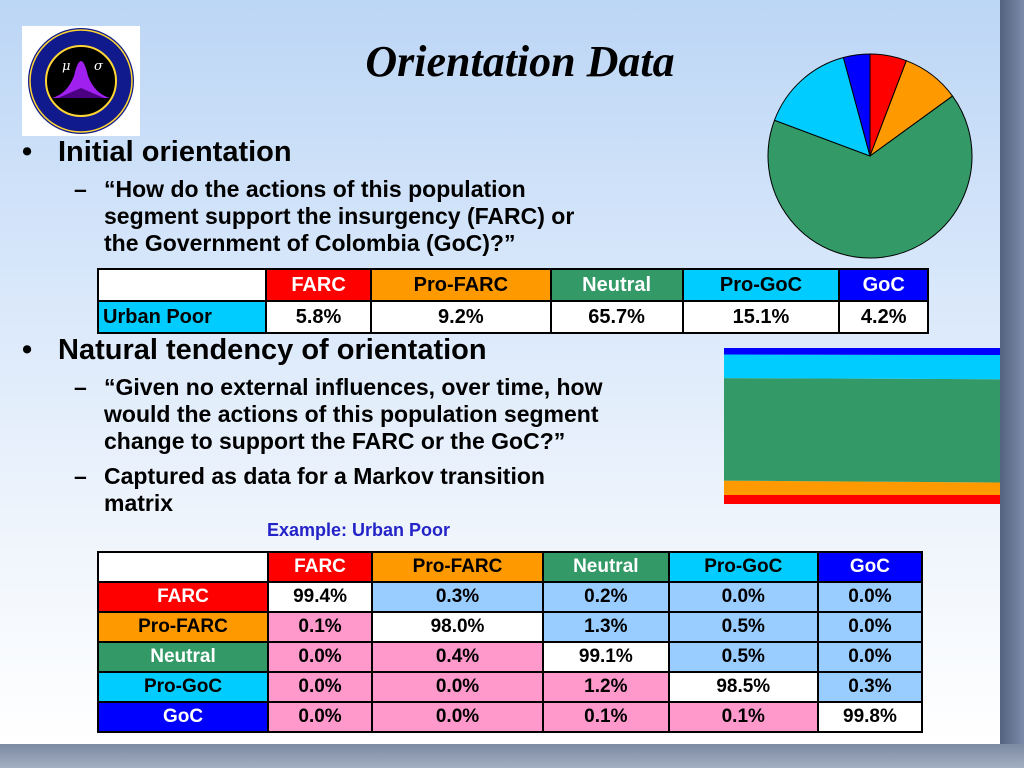 The width and height of the screenshot is (1024, 768). I want to click on table-cell: 9.2%, so click(461, 317).